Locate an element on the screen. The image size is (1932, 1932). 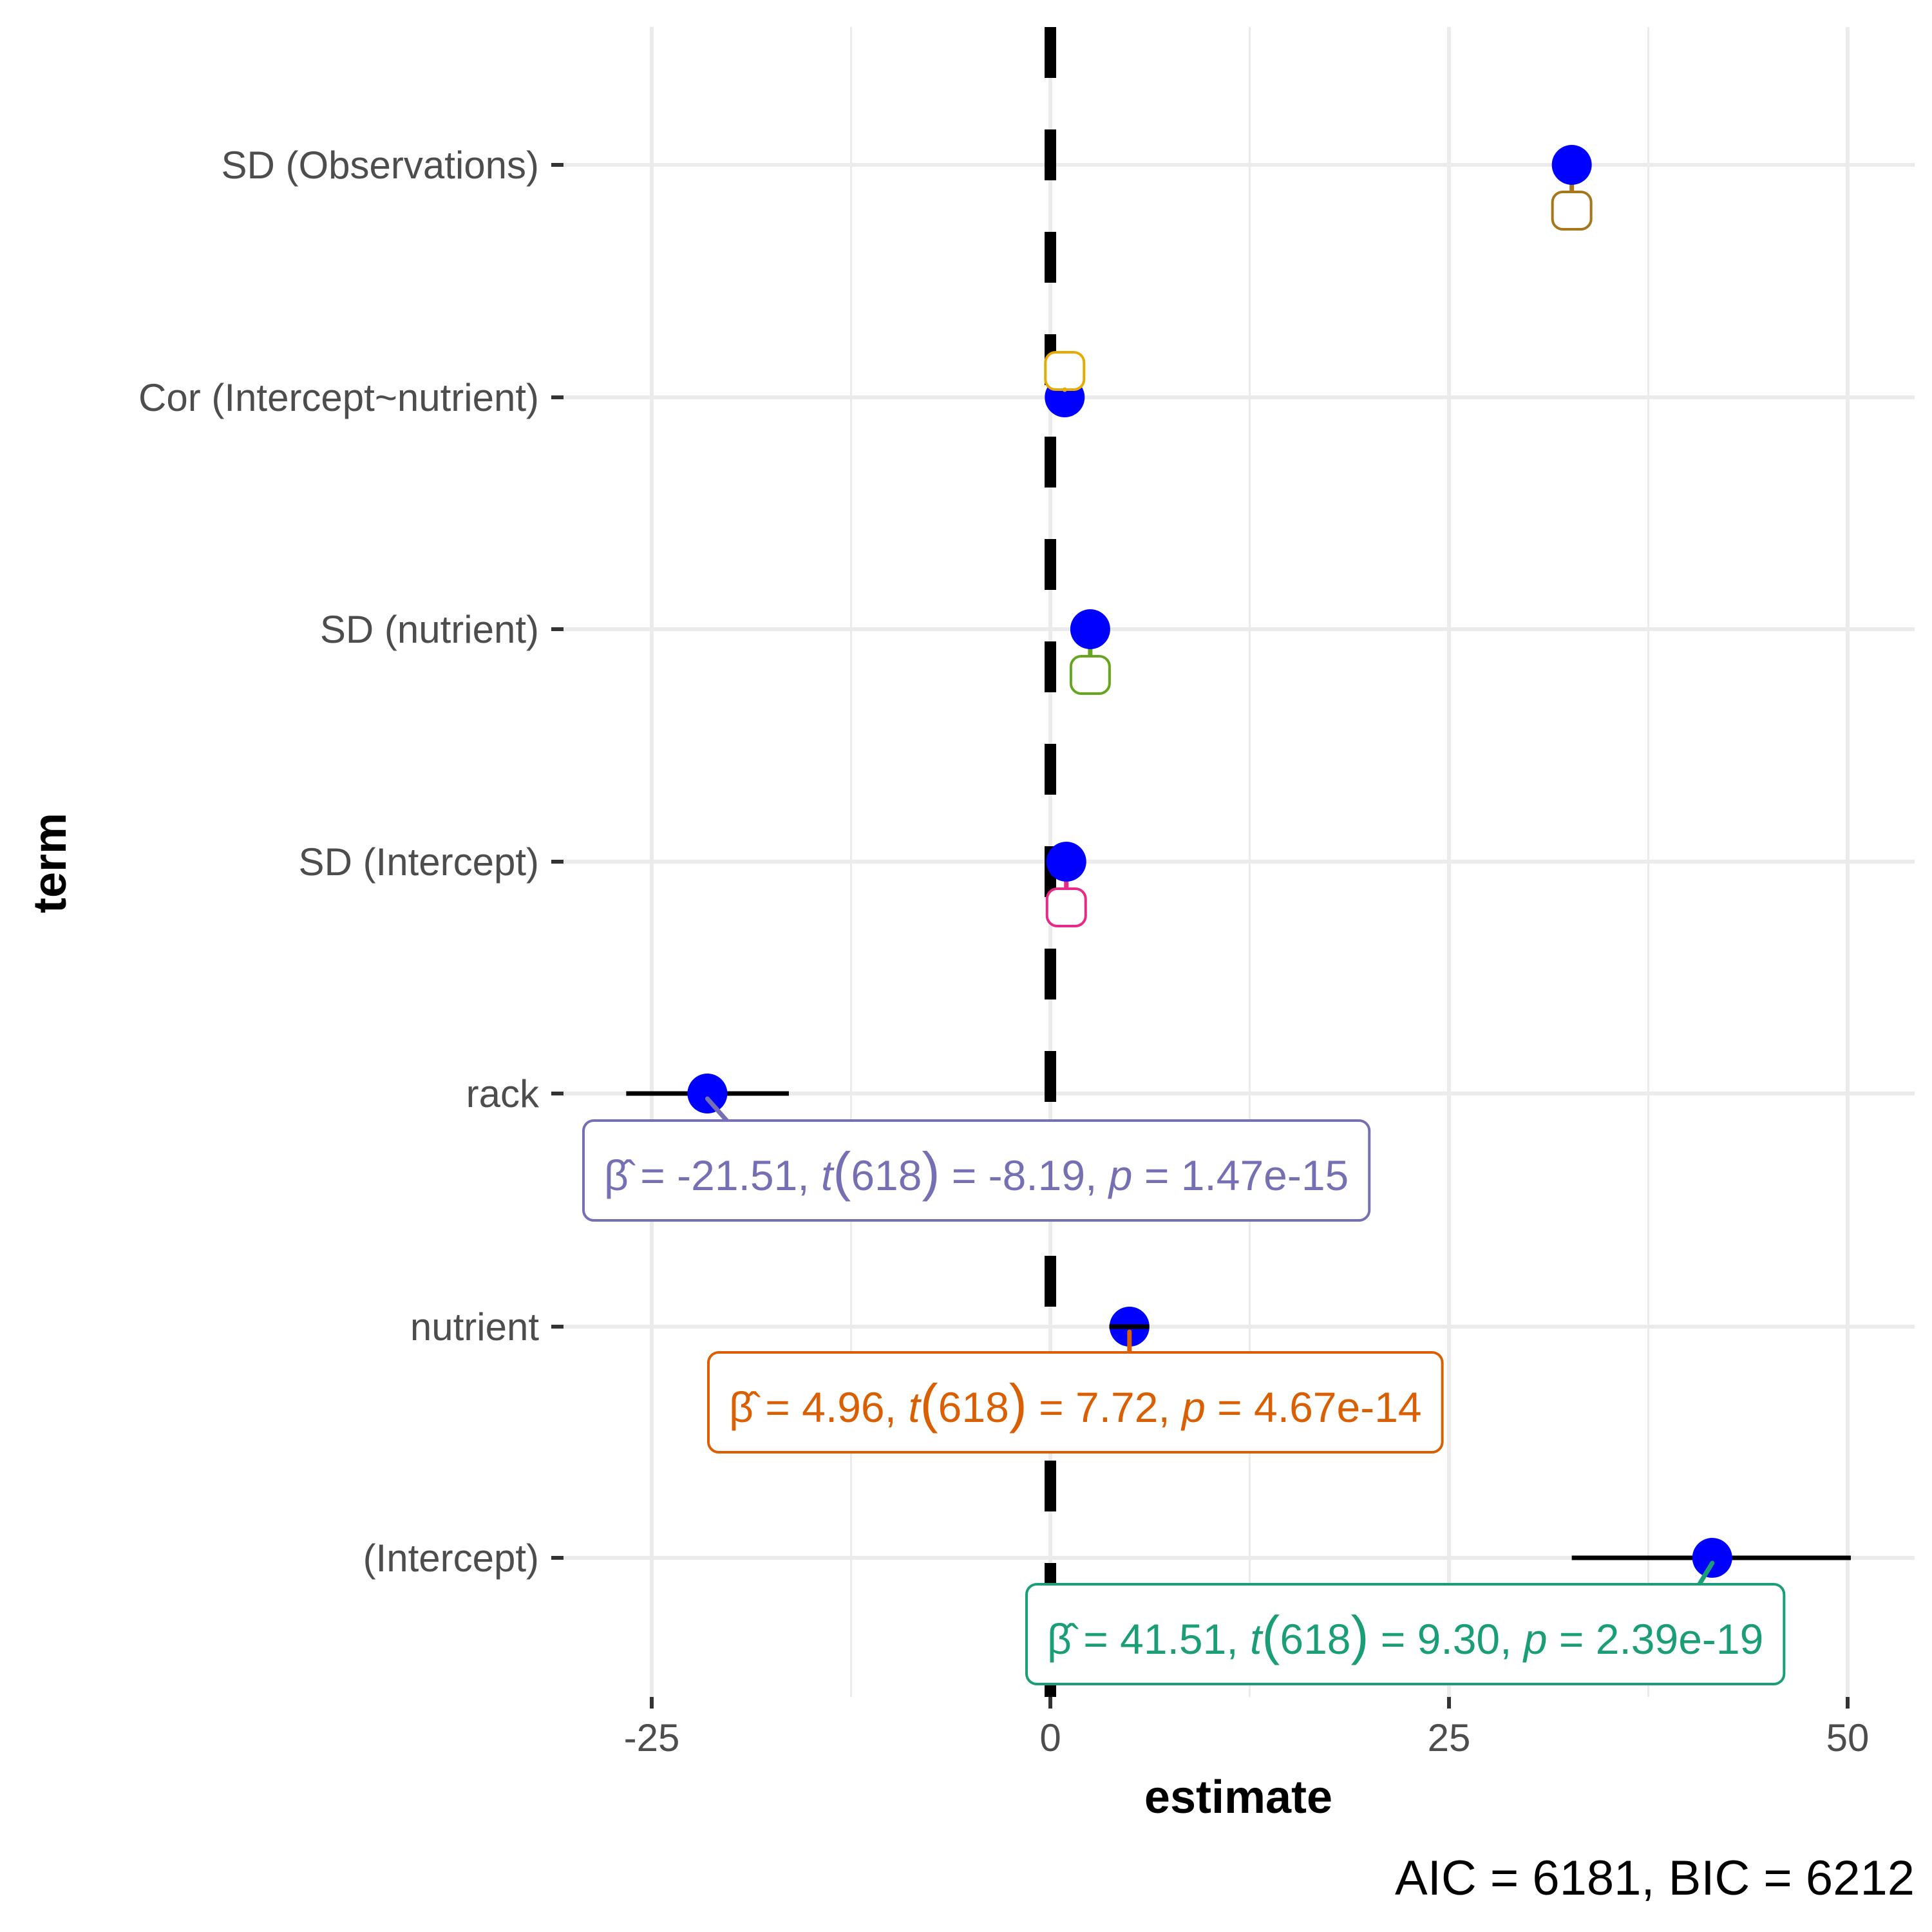
x-tick-label: 50 is located at coordinates (1848, 1737).